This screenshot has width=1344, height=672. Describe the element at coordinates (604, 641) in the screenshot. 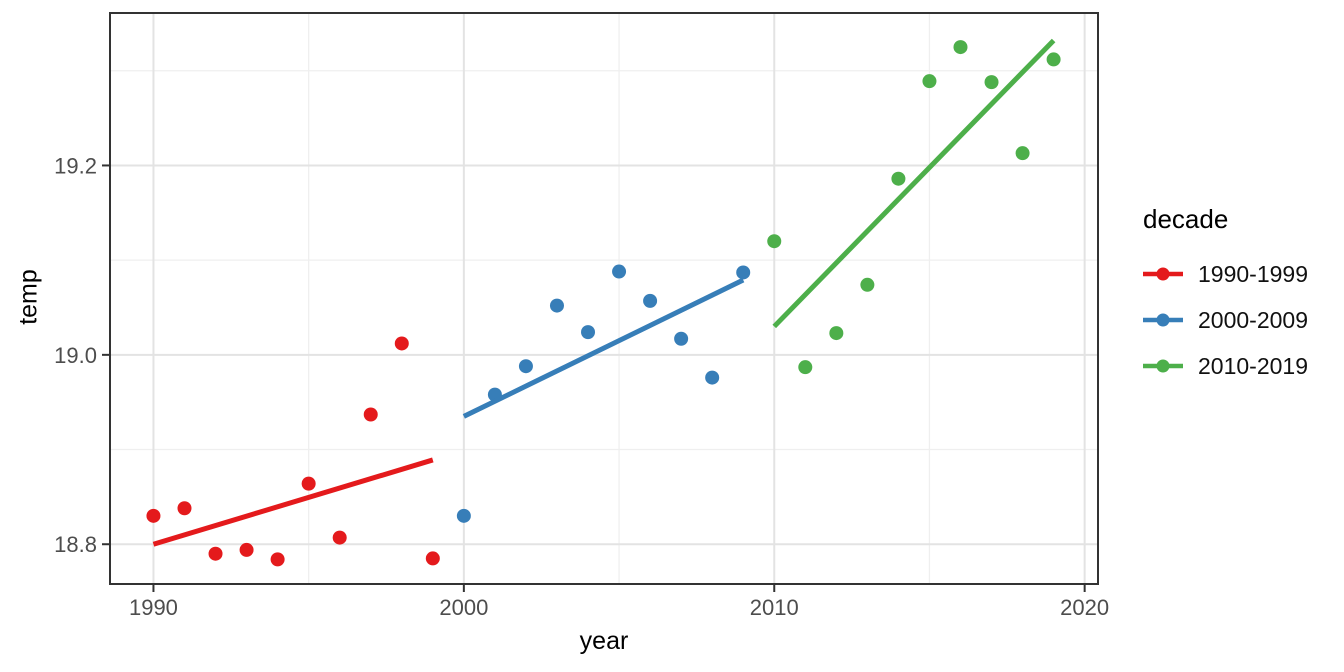

I see `x-axis-title: year` at that location.